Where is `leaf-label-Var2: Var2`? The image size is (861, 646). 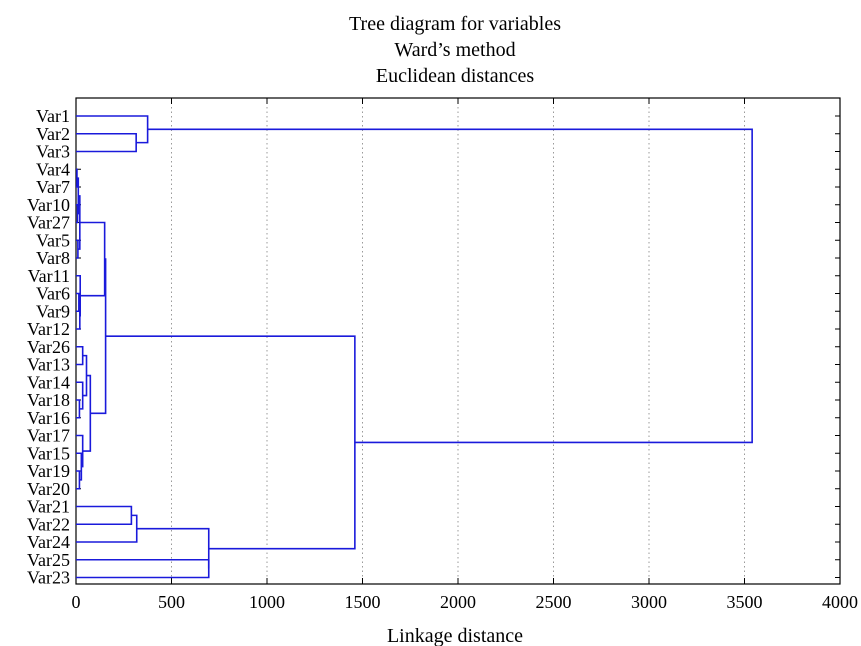
leaf-label-Var2: Var2 is located at coordinates (53, 134).